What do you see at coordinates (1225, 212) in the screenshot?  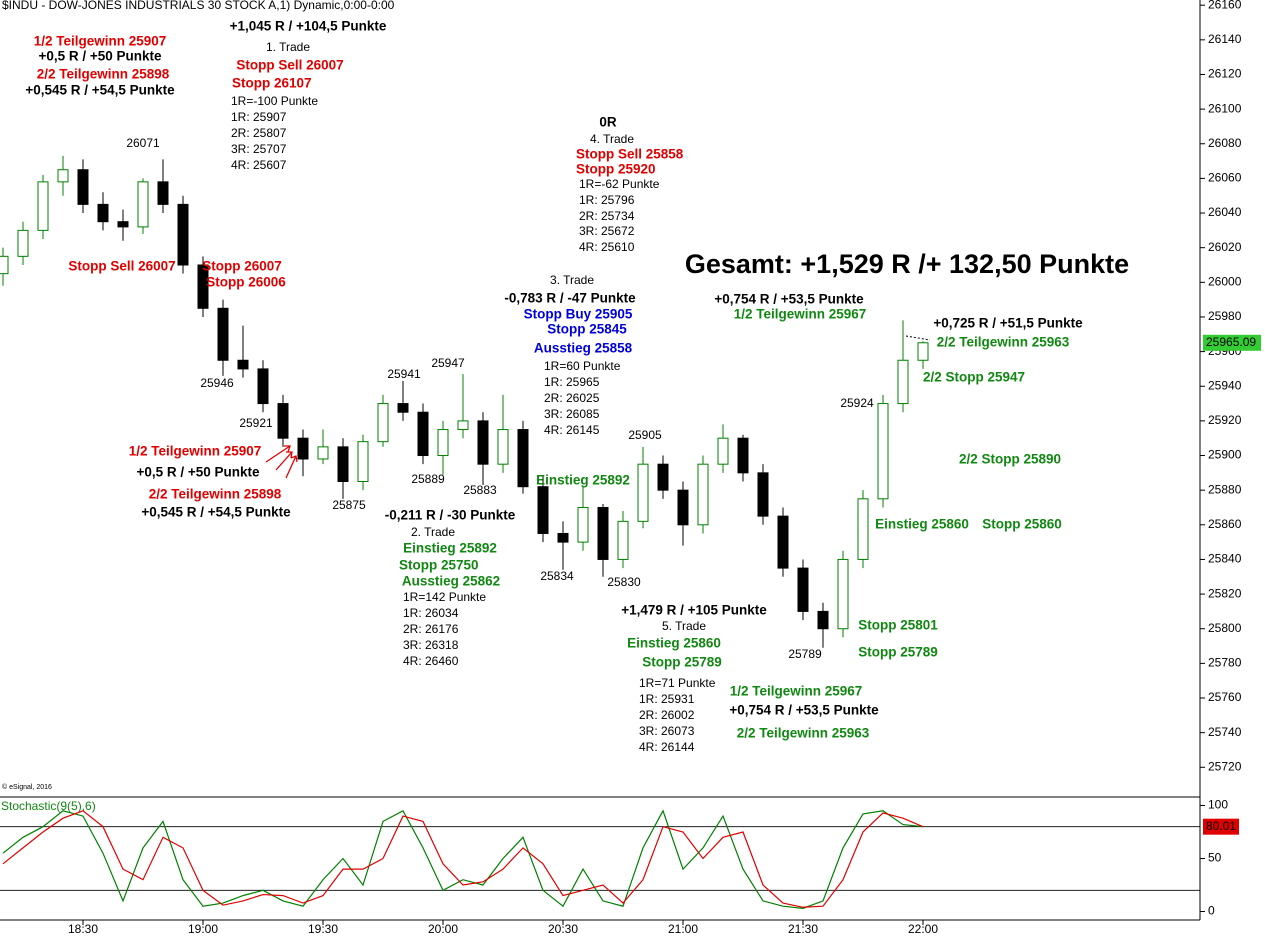 I see `y-tick-label: 26040` at bounding box center [1225, 212].